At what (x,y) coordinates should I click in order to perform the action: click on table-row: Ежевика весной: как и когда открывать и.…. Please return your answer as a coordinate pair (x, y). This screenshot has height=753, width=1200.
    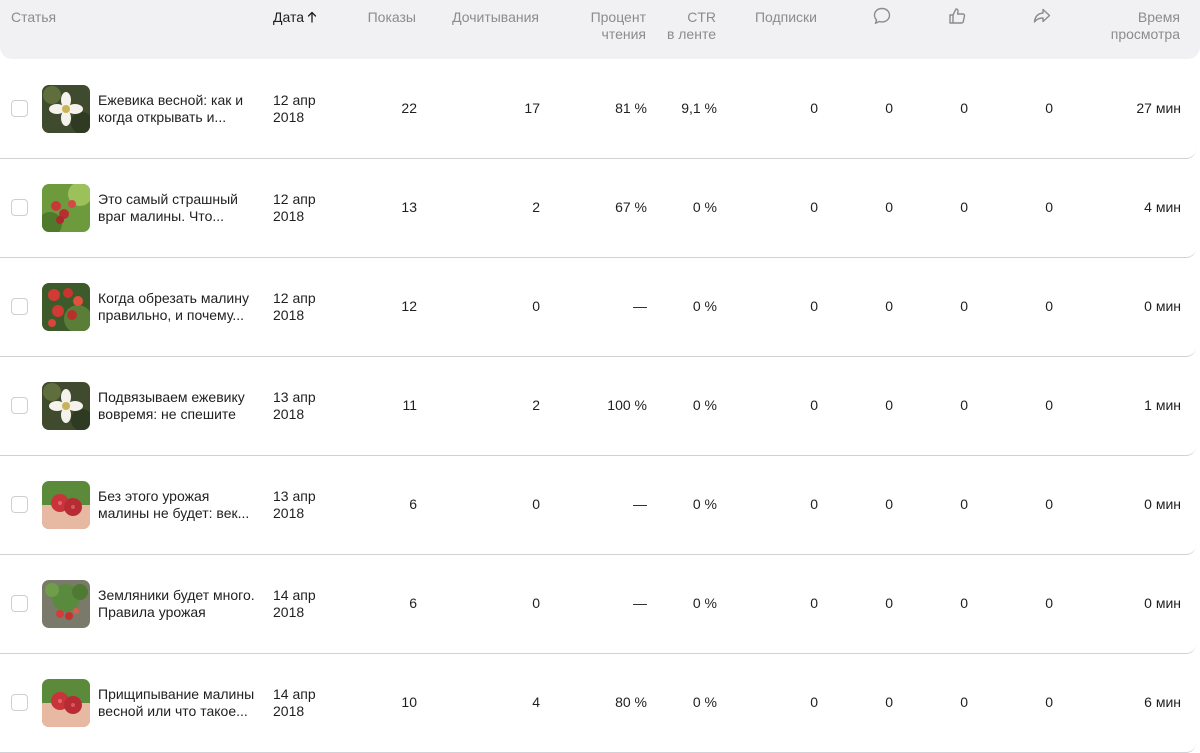
    Looking at the image, I should click on (598, 109).